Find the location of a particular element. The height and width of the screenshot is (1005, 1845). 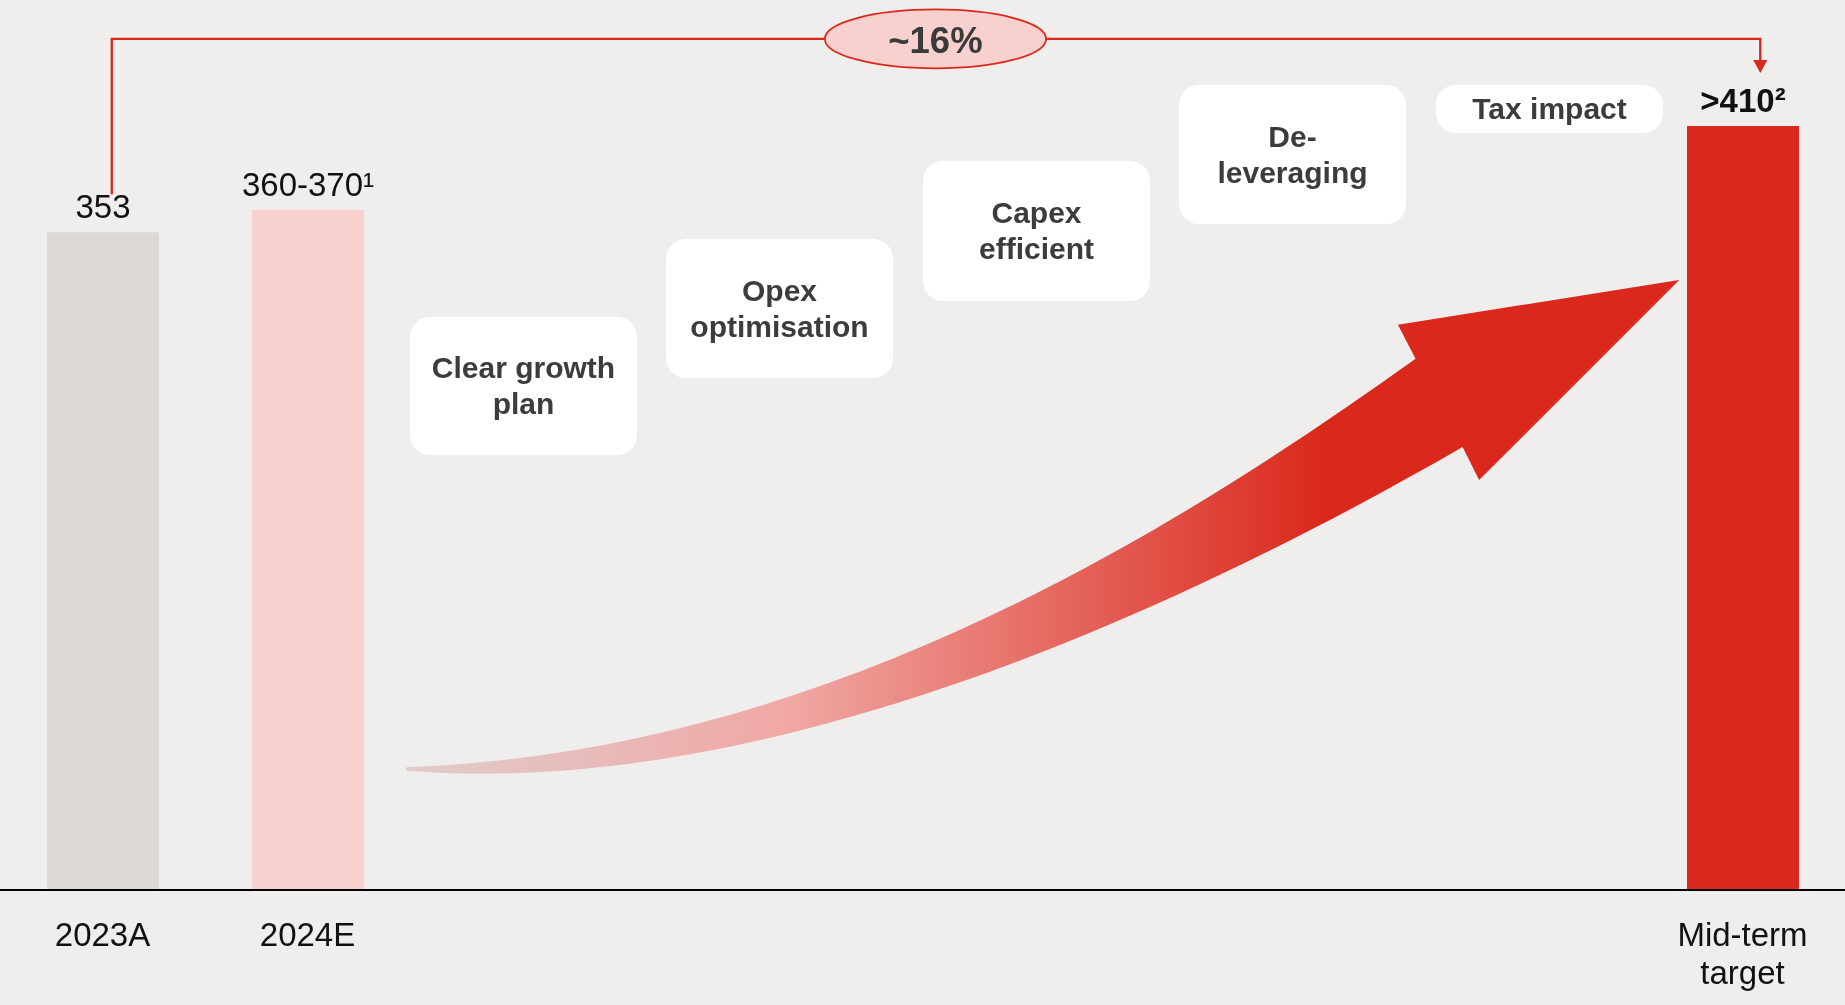

x-tick-label: 2024E is located at coordinates (307, 934).